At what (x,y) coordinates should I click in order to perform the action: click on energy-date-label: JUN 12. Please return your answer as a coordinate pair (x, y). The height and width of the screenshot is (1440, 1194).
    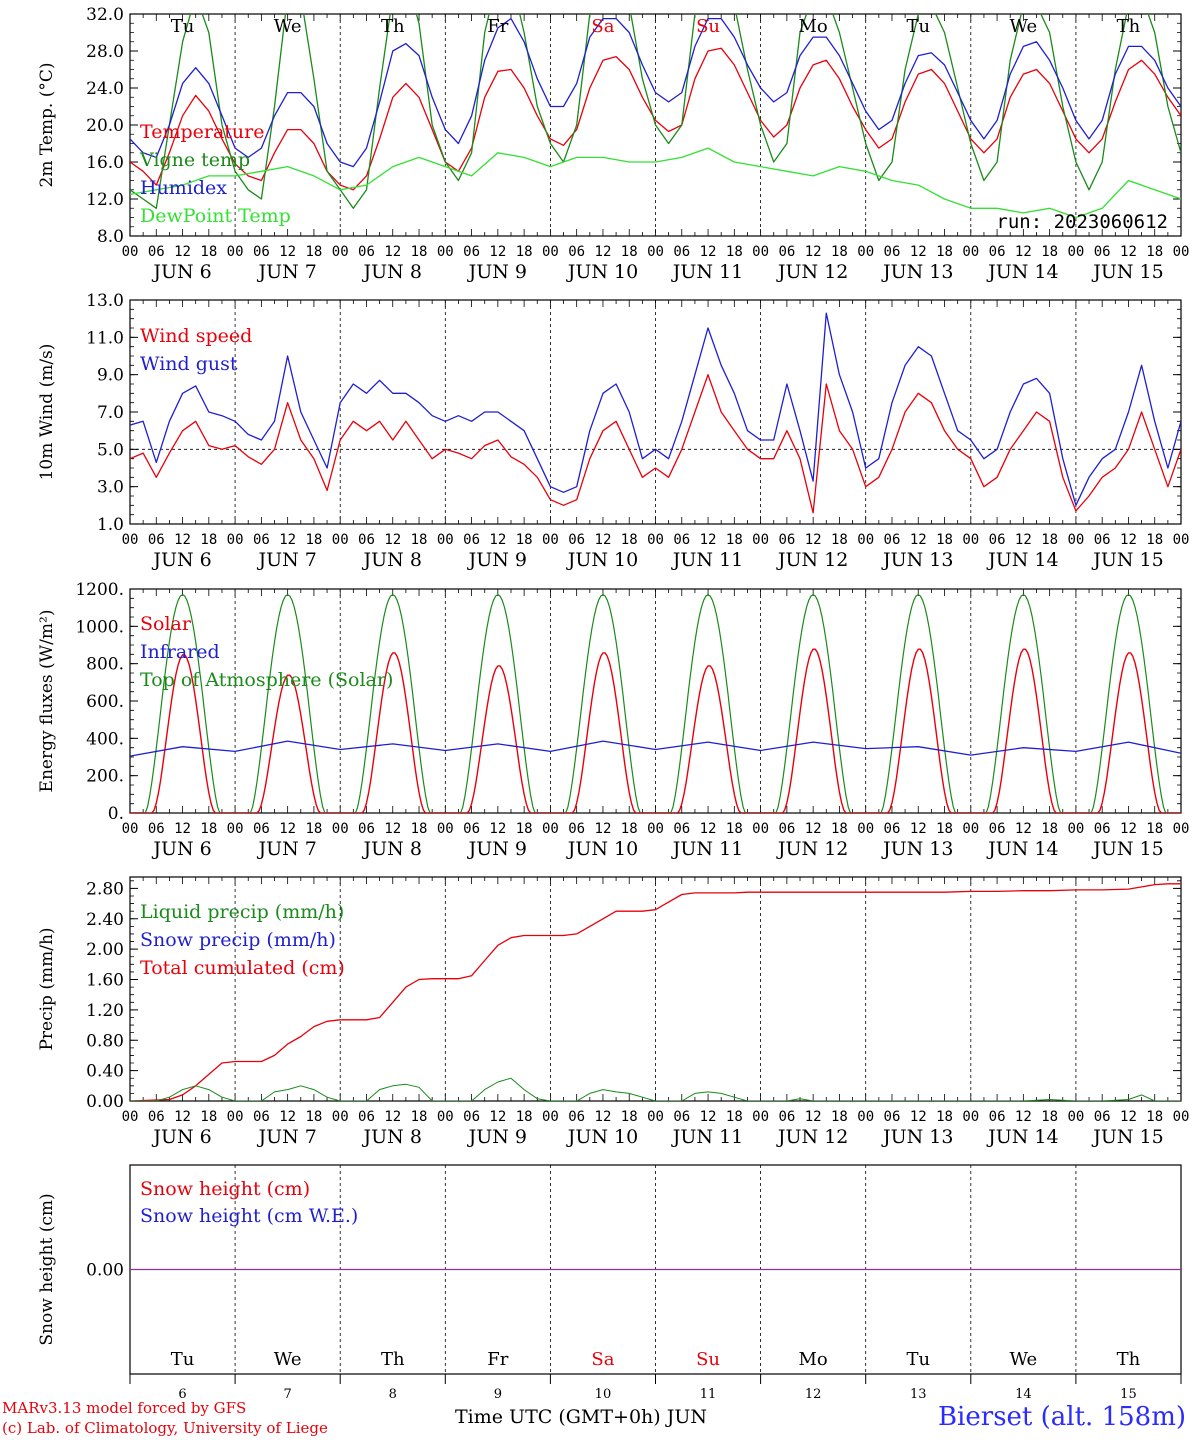
    Looking at the image, I should click on (812, 849).